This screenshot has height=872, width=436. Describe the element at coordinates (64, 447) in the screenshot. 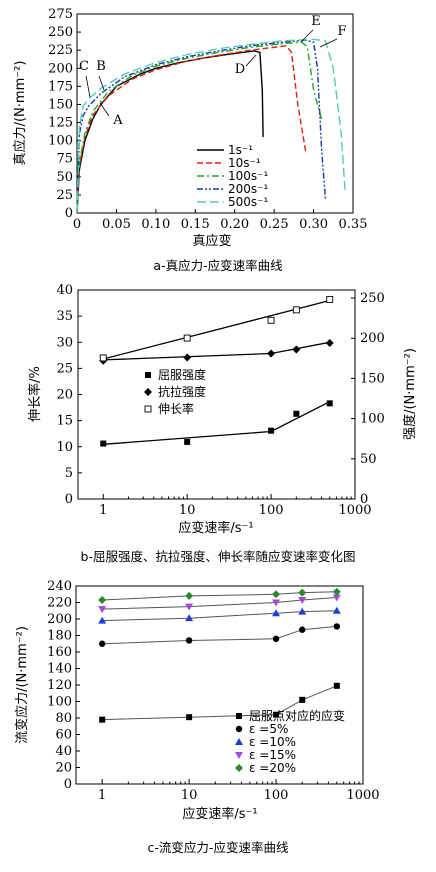

I see `chart-b-ytick-left-label: 10` at that location.